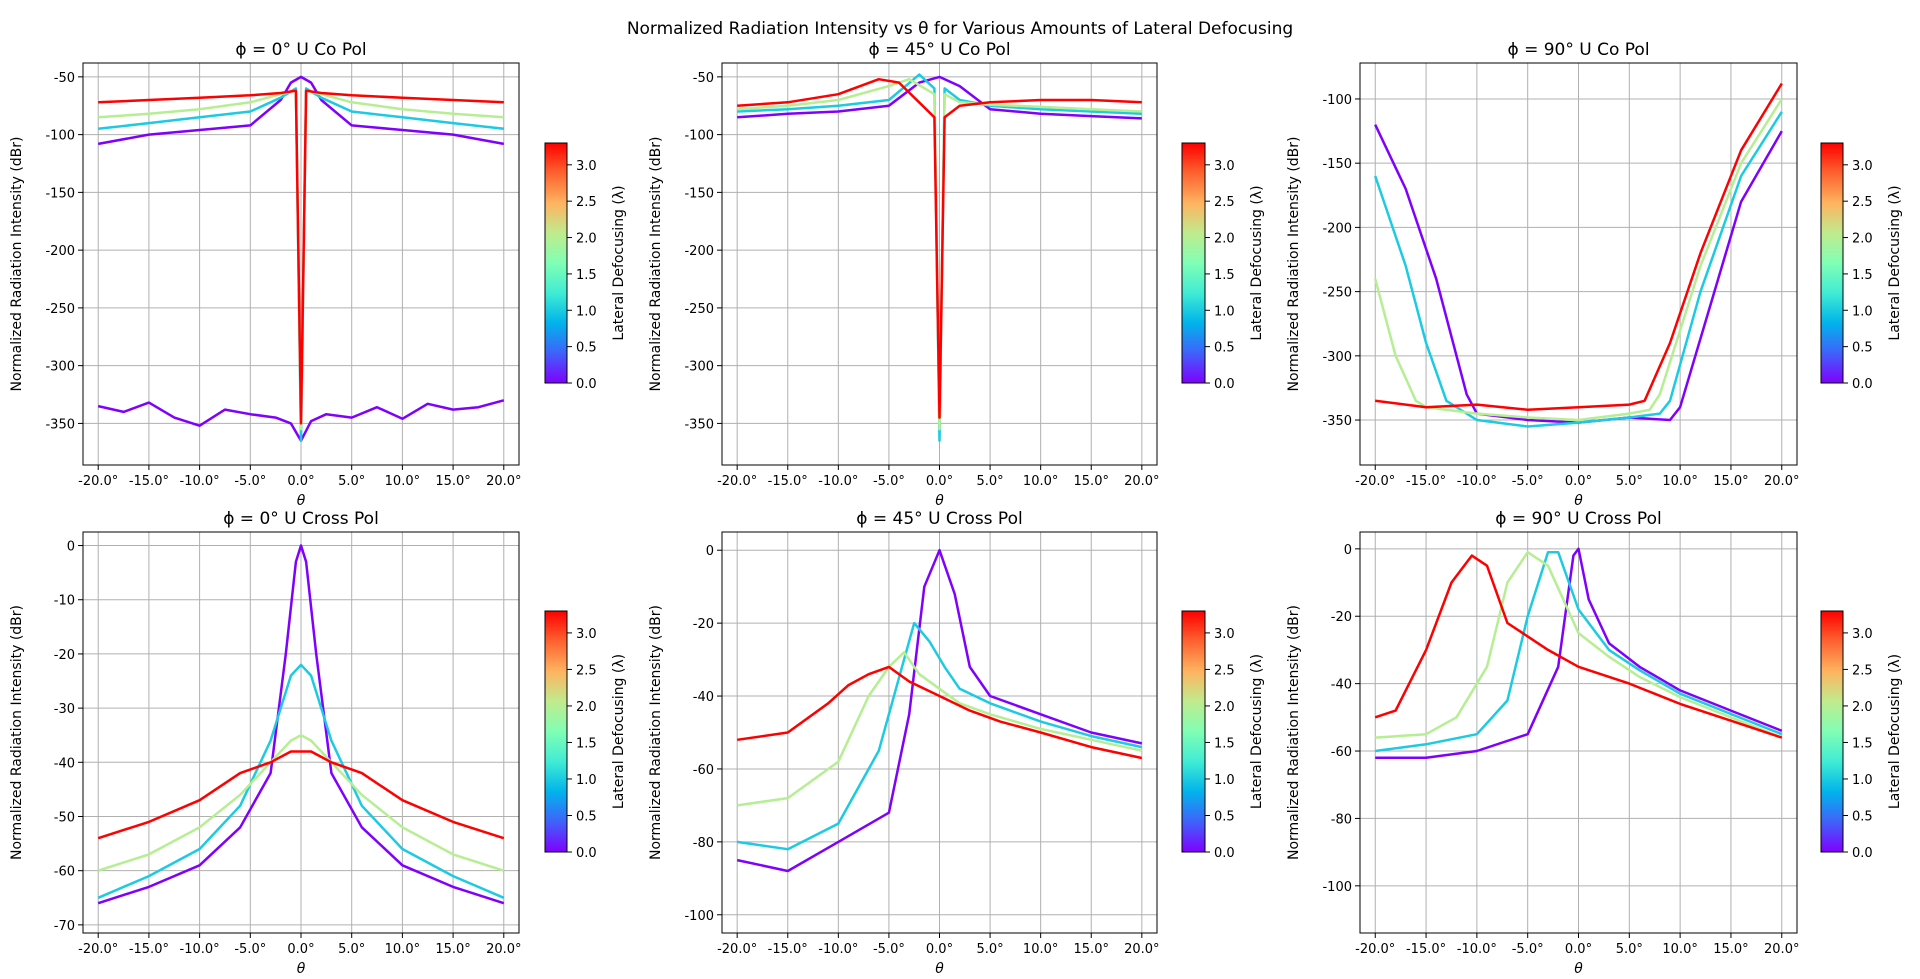 This screenshot has width=1920, height=979. Describe the element at coordinates (703, 843) in the screenshot. I see `y-tick-label: -80` at that location.